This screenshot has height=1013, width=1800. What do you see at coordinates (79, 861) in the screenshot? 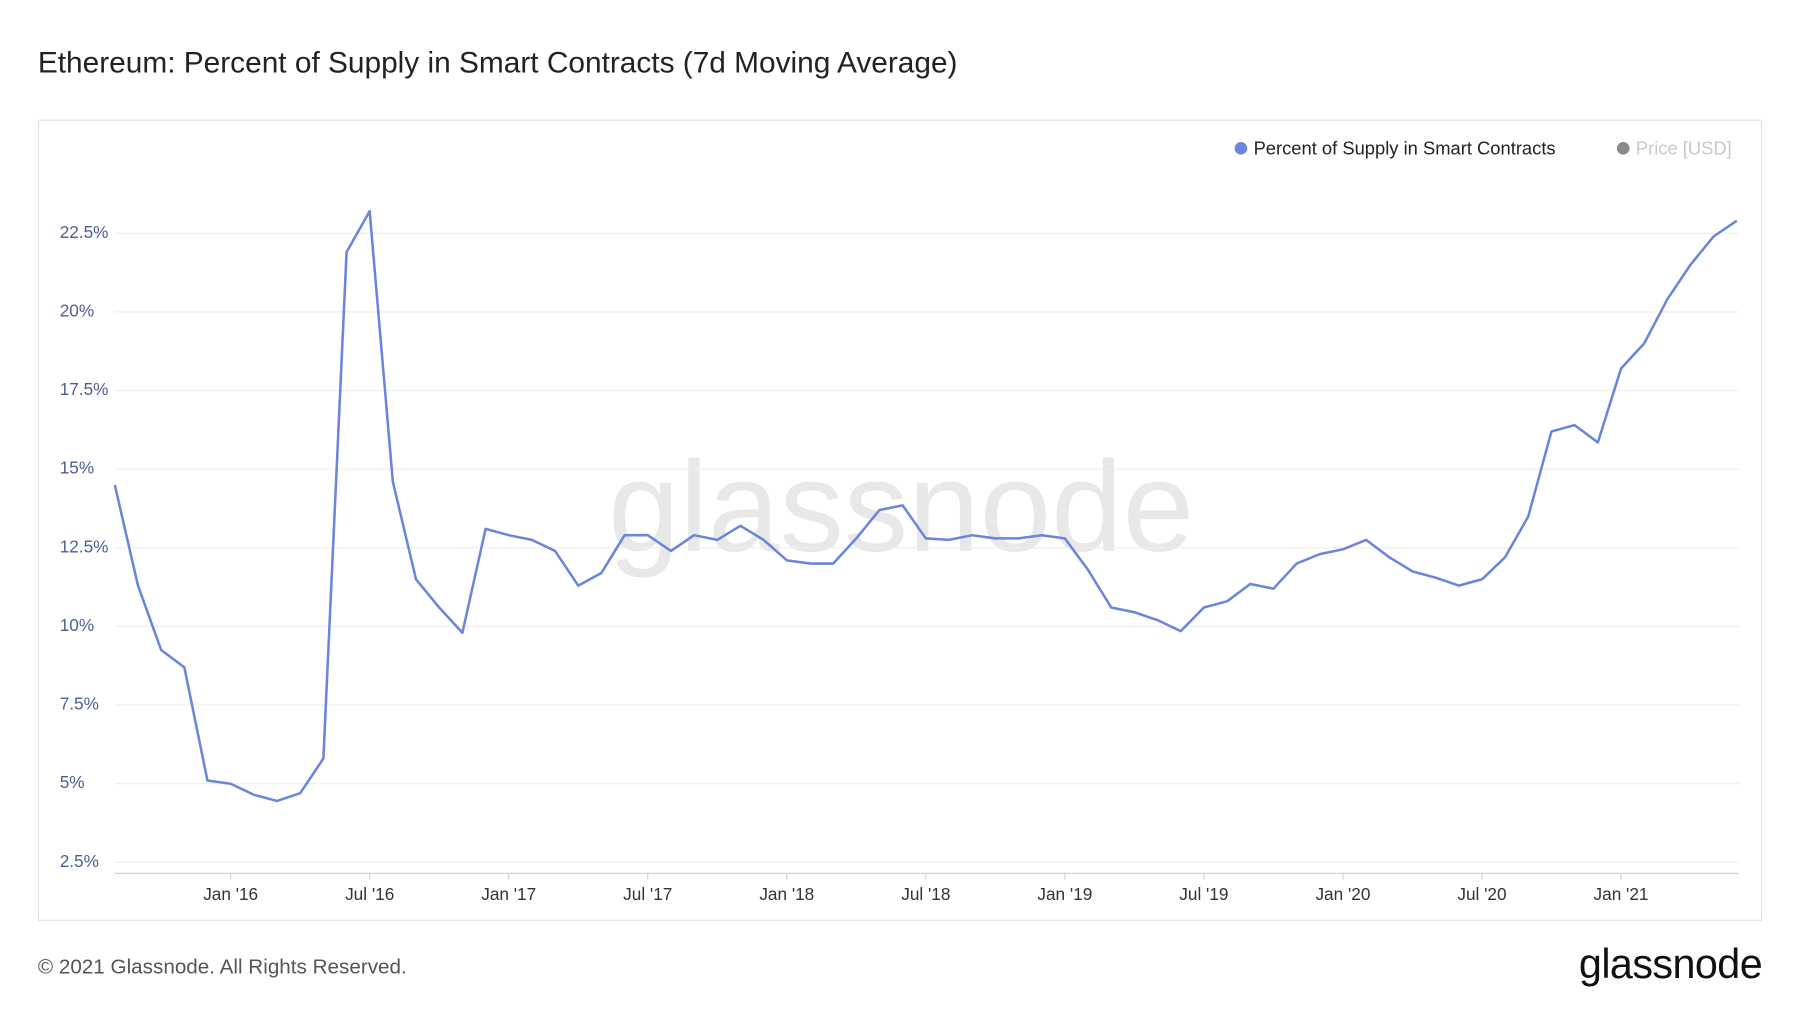
I see `y-tick-label: 2.5%` at bounding box center [79, 861].